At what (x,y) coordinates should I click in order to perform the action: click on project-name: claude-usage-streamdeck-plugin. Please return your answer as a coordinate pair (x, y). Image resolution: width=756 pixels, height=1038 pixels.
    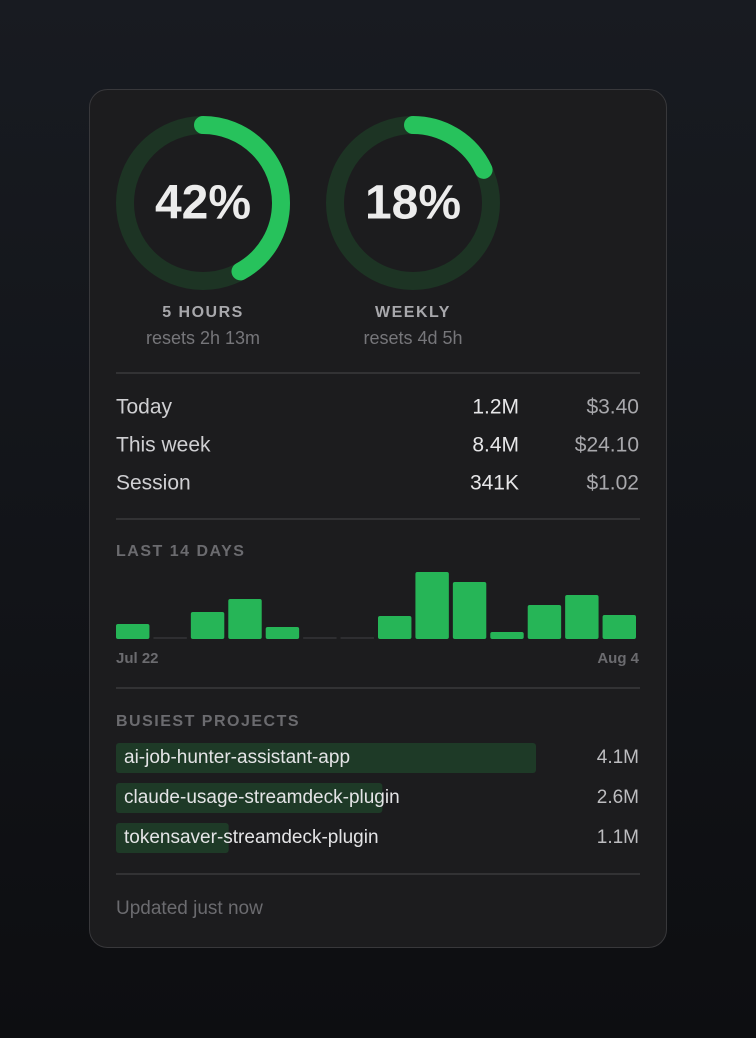
    Looking at the image, I should click on (262, 797).